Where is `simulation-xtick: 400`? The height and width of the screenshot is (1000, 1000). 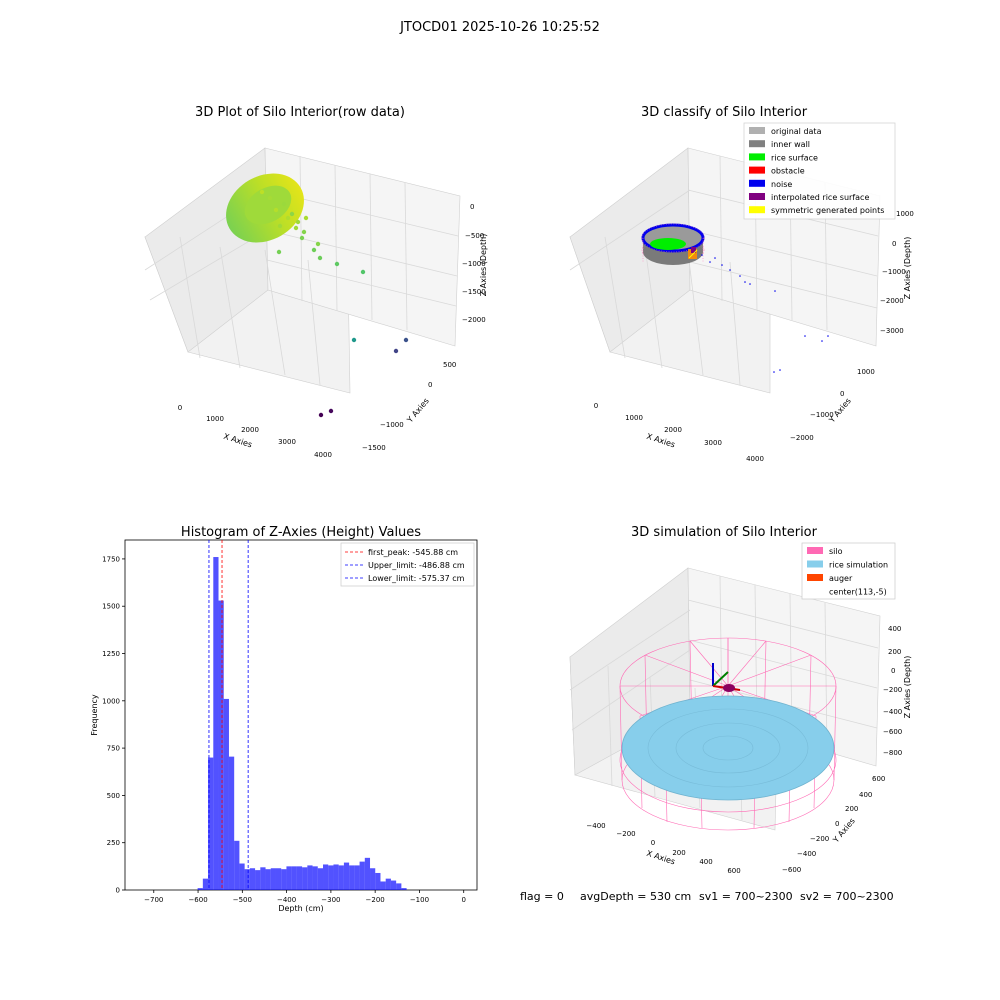 simulation-xtick: 400 is located at coordinates (705, 862).